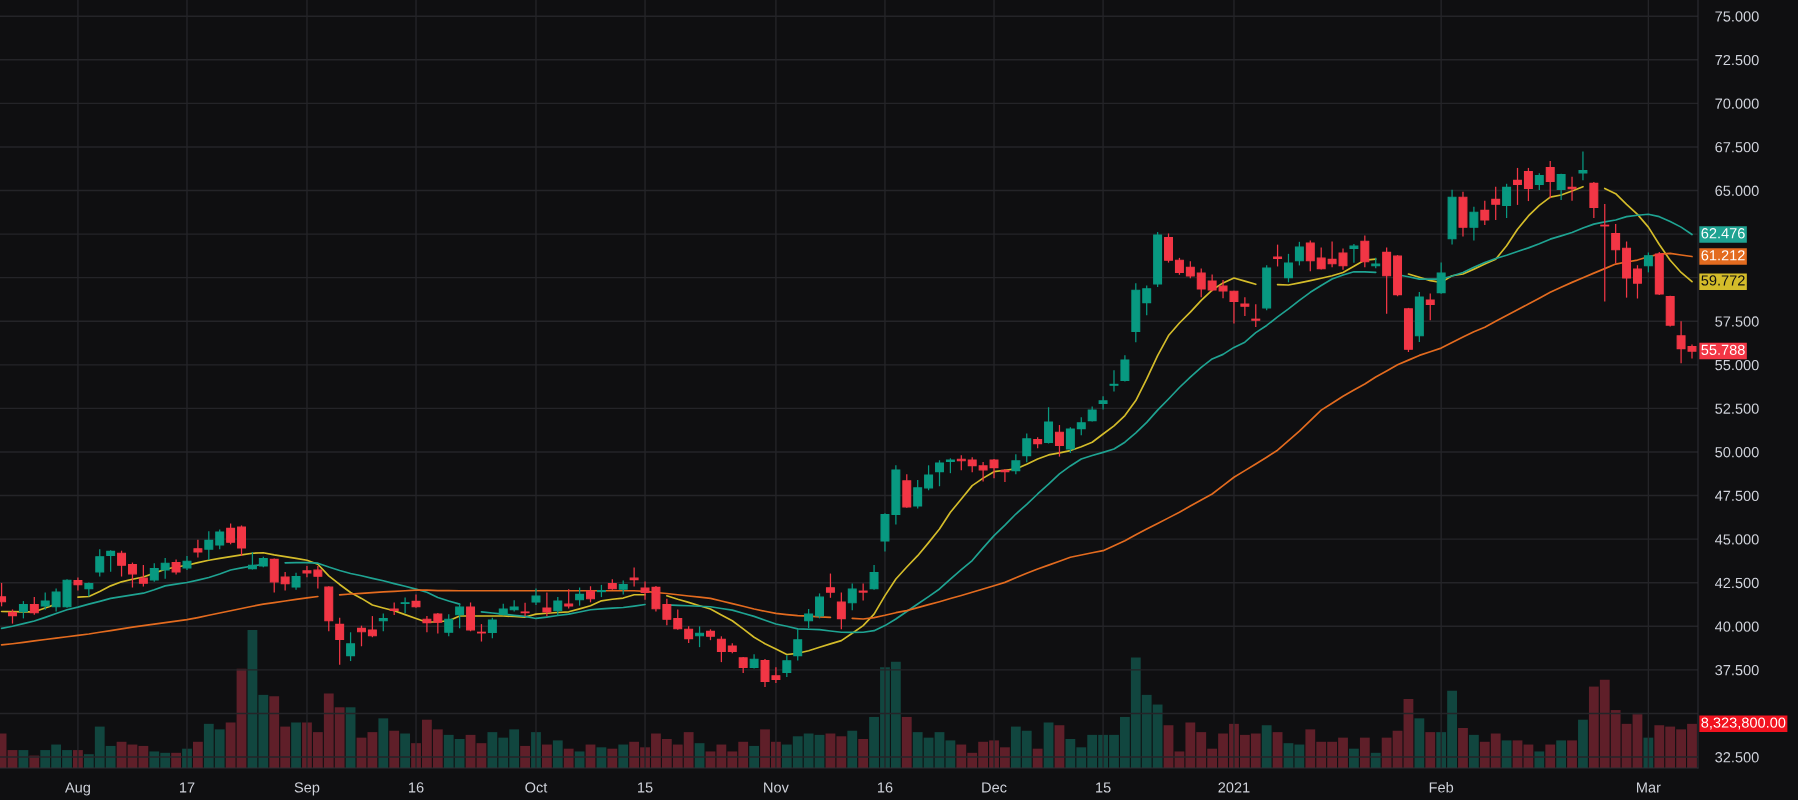 This screenshot has width=1798, height=800. I want to click on y-tick-label: 75.000, so click(1737, 16).